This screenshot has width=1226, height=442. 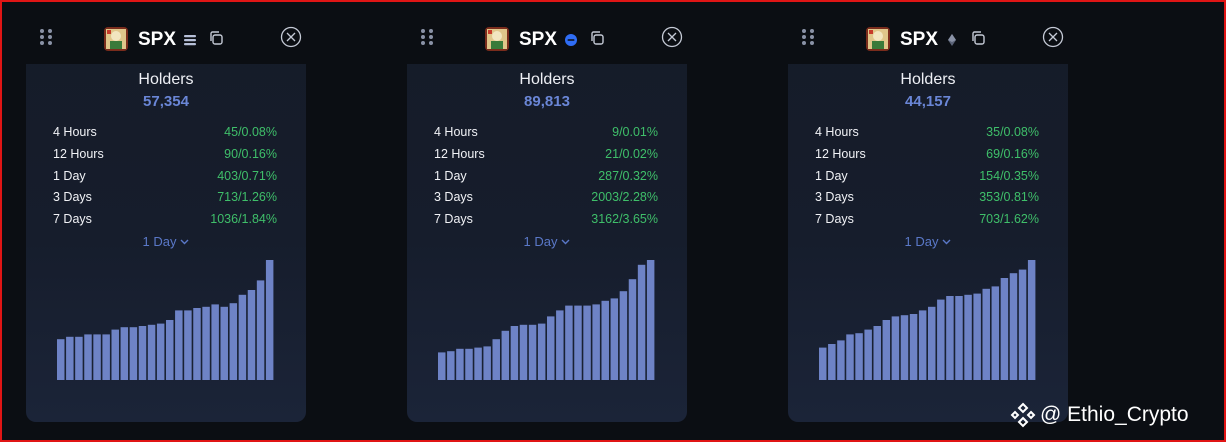 I want to click on holders-count: 89,813, so click(x=547, y=101).